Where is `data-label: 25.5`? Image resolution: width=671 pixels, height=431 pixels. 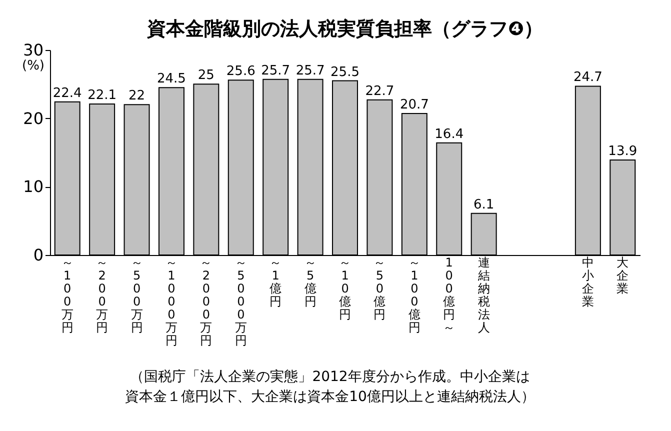
data-label: 25.5 is located at coordinates (345, 72).